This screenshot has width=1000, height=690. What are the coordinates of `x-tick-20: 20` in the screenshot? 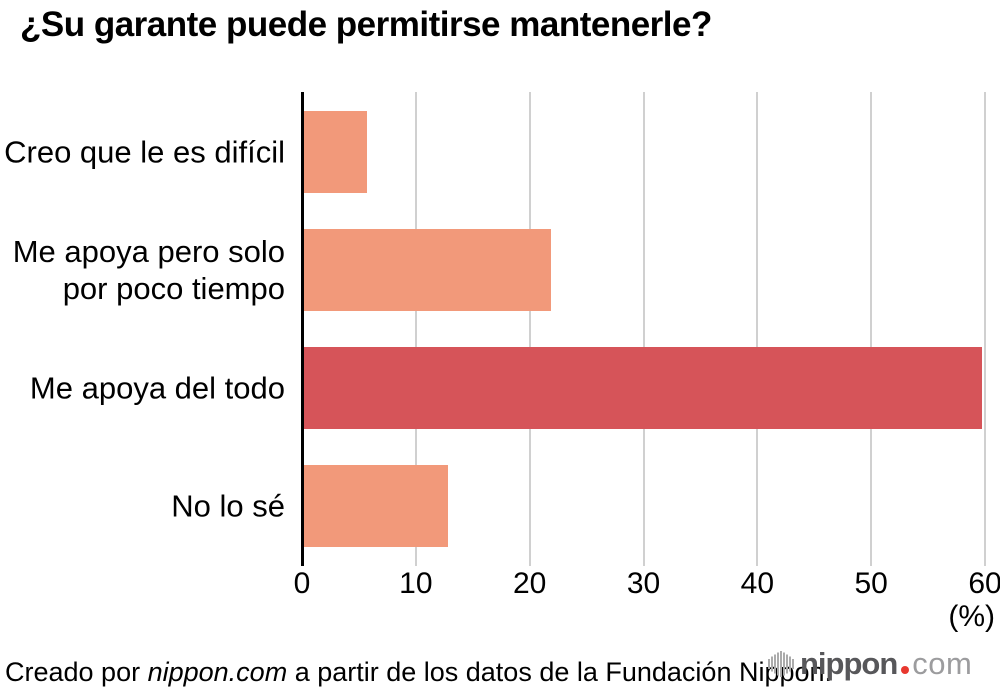 It's located at (529, 583).